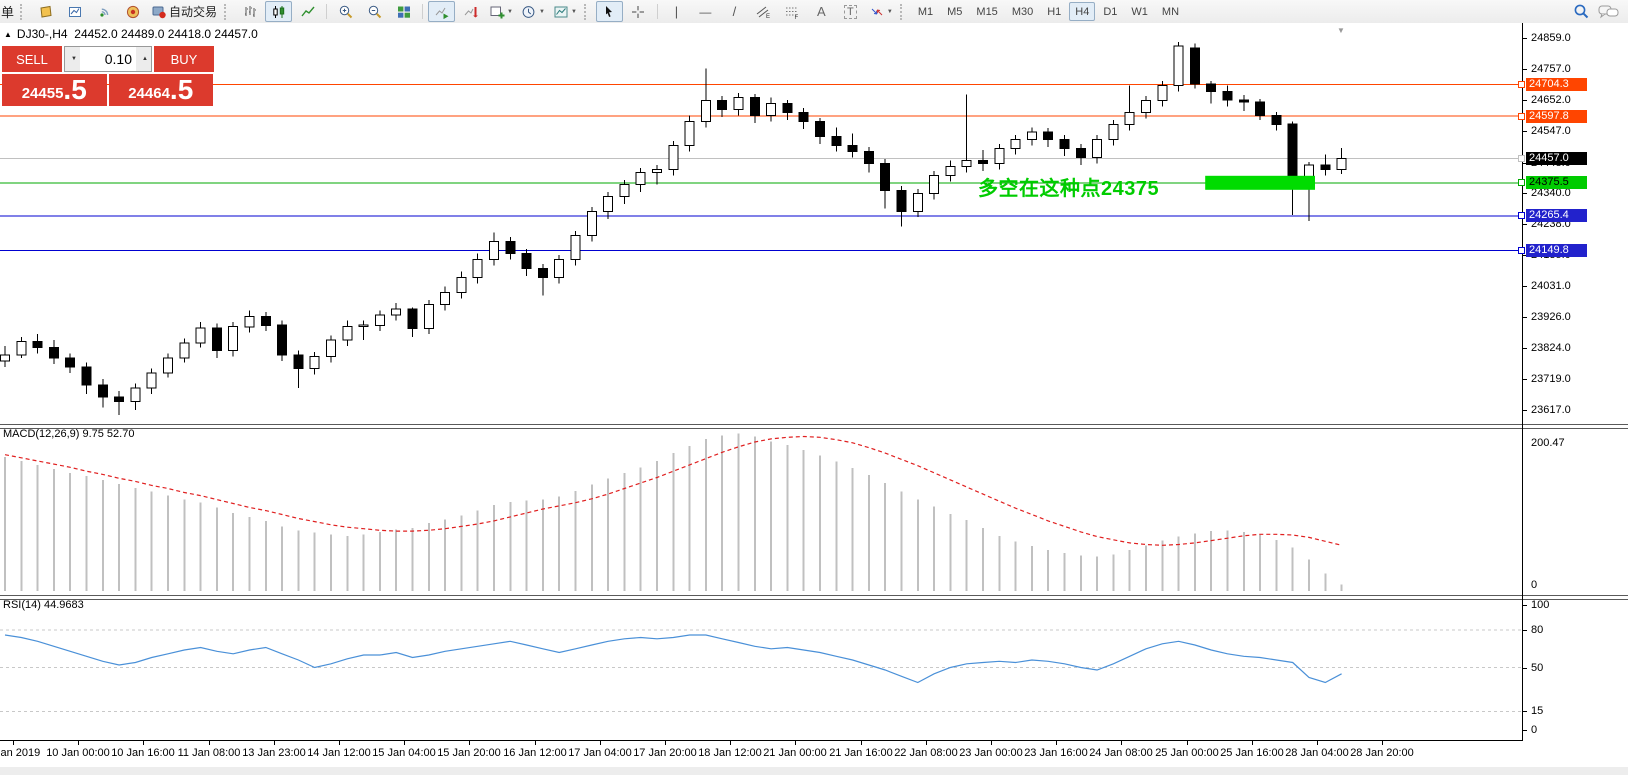  What do you see at coordinates (8, 34) in the screenshot?
I see `collapse-panel-icon: ▲` at bounding box center [8, 34].